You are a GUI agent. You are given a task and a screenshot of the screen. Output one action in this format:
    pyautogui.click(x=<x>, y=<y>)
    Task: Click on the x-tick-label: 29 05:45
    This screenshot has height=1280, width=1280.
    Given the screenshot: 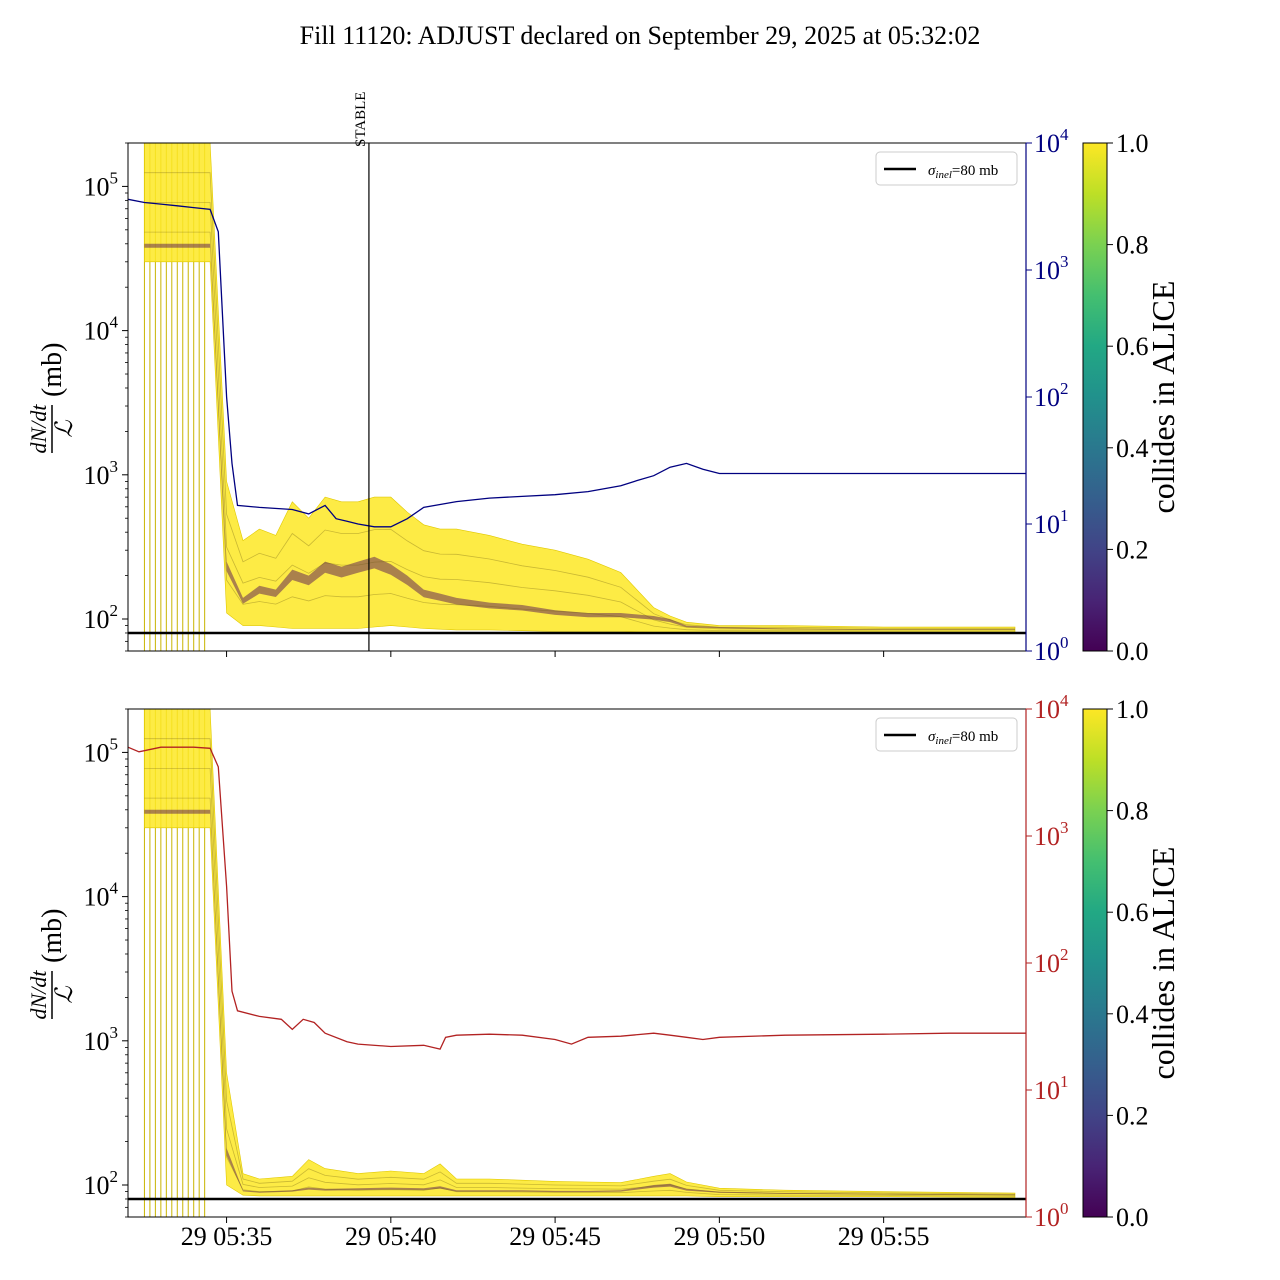 What is the action you would take?
    pyautogui.click(x=555, y=1236)
    